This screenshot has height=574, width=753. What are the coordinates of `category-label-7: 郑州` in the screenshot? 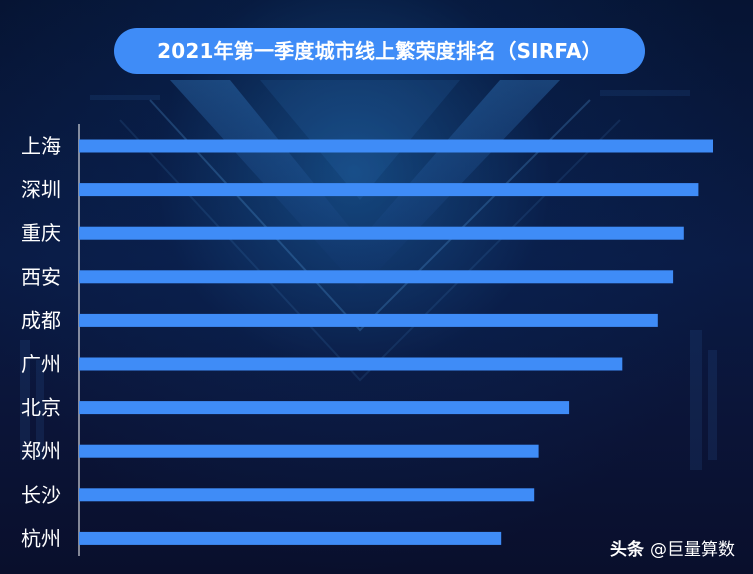 It's located at (41, 451).